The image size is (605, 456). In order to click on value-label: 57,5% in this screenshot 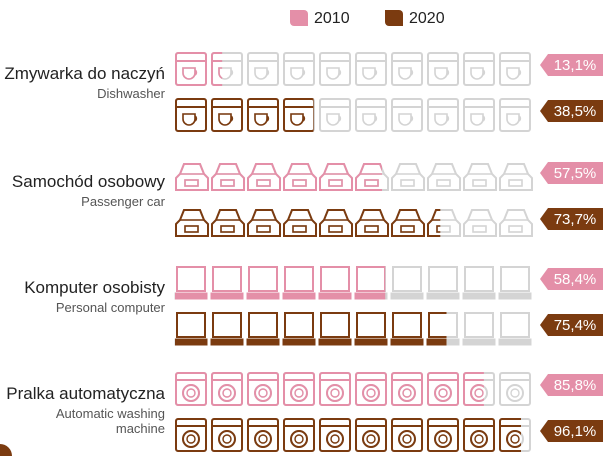, I will do `click(575, 173)`.